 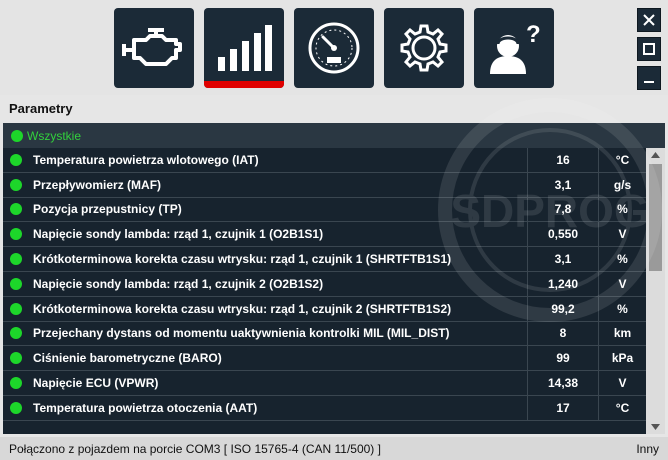 What do you see at coordinates (622, 358) in the screenshot?
I see `parameter-unit: kPa` at bounding box center [622, 358].